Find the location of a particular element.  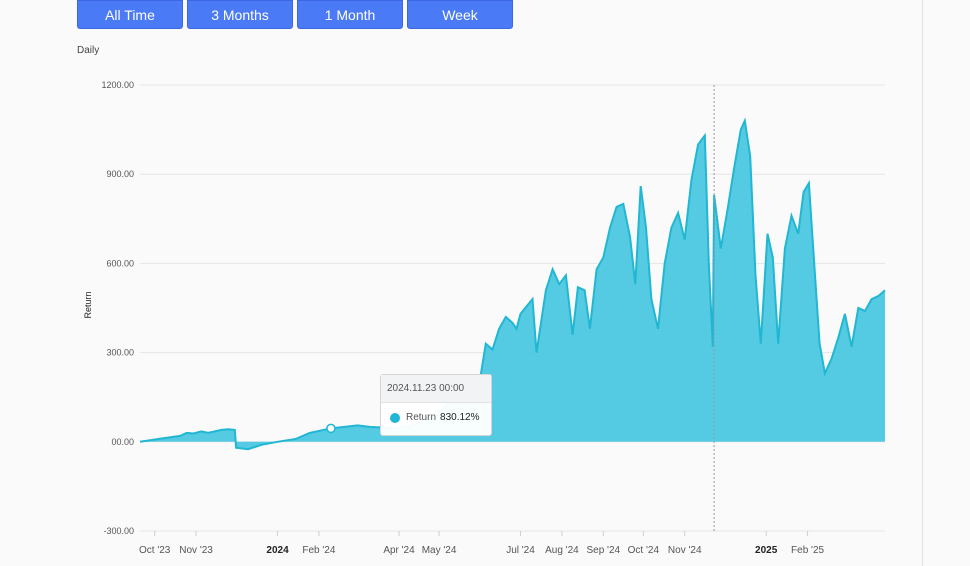

range-button-1-month: 1 Month is located at coordinates (350, 14).